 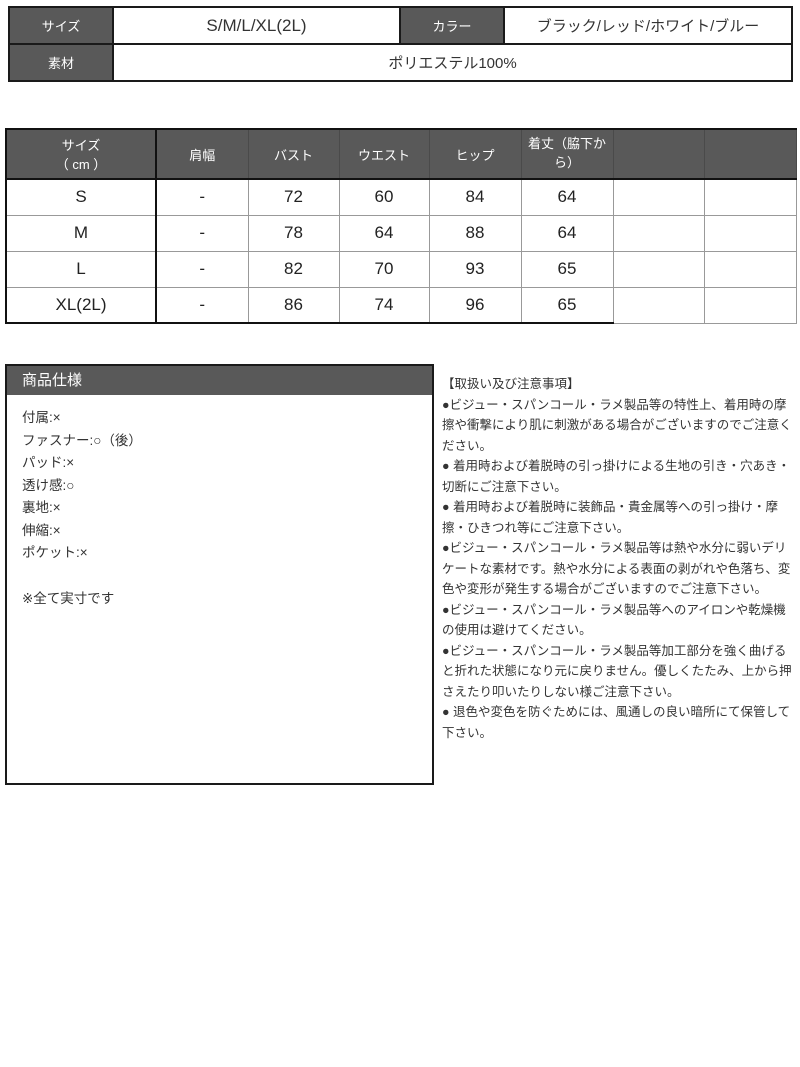 What do you see at coordinates (475, 269) in the screenshot?
I see `cell-hip: 93` at bounding box center [475, 269].